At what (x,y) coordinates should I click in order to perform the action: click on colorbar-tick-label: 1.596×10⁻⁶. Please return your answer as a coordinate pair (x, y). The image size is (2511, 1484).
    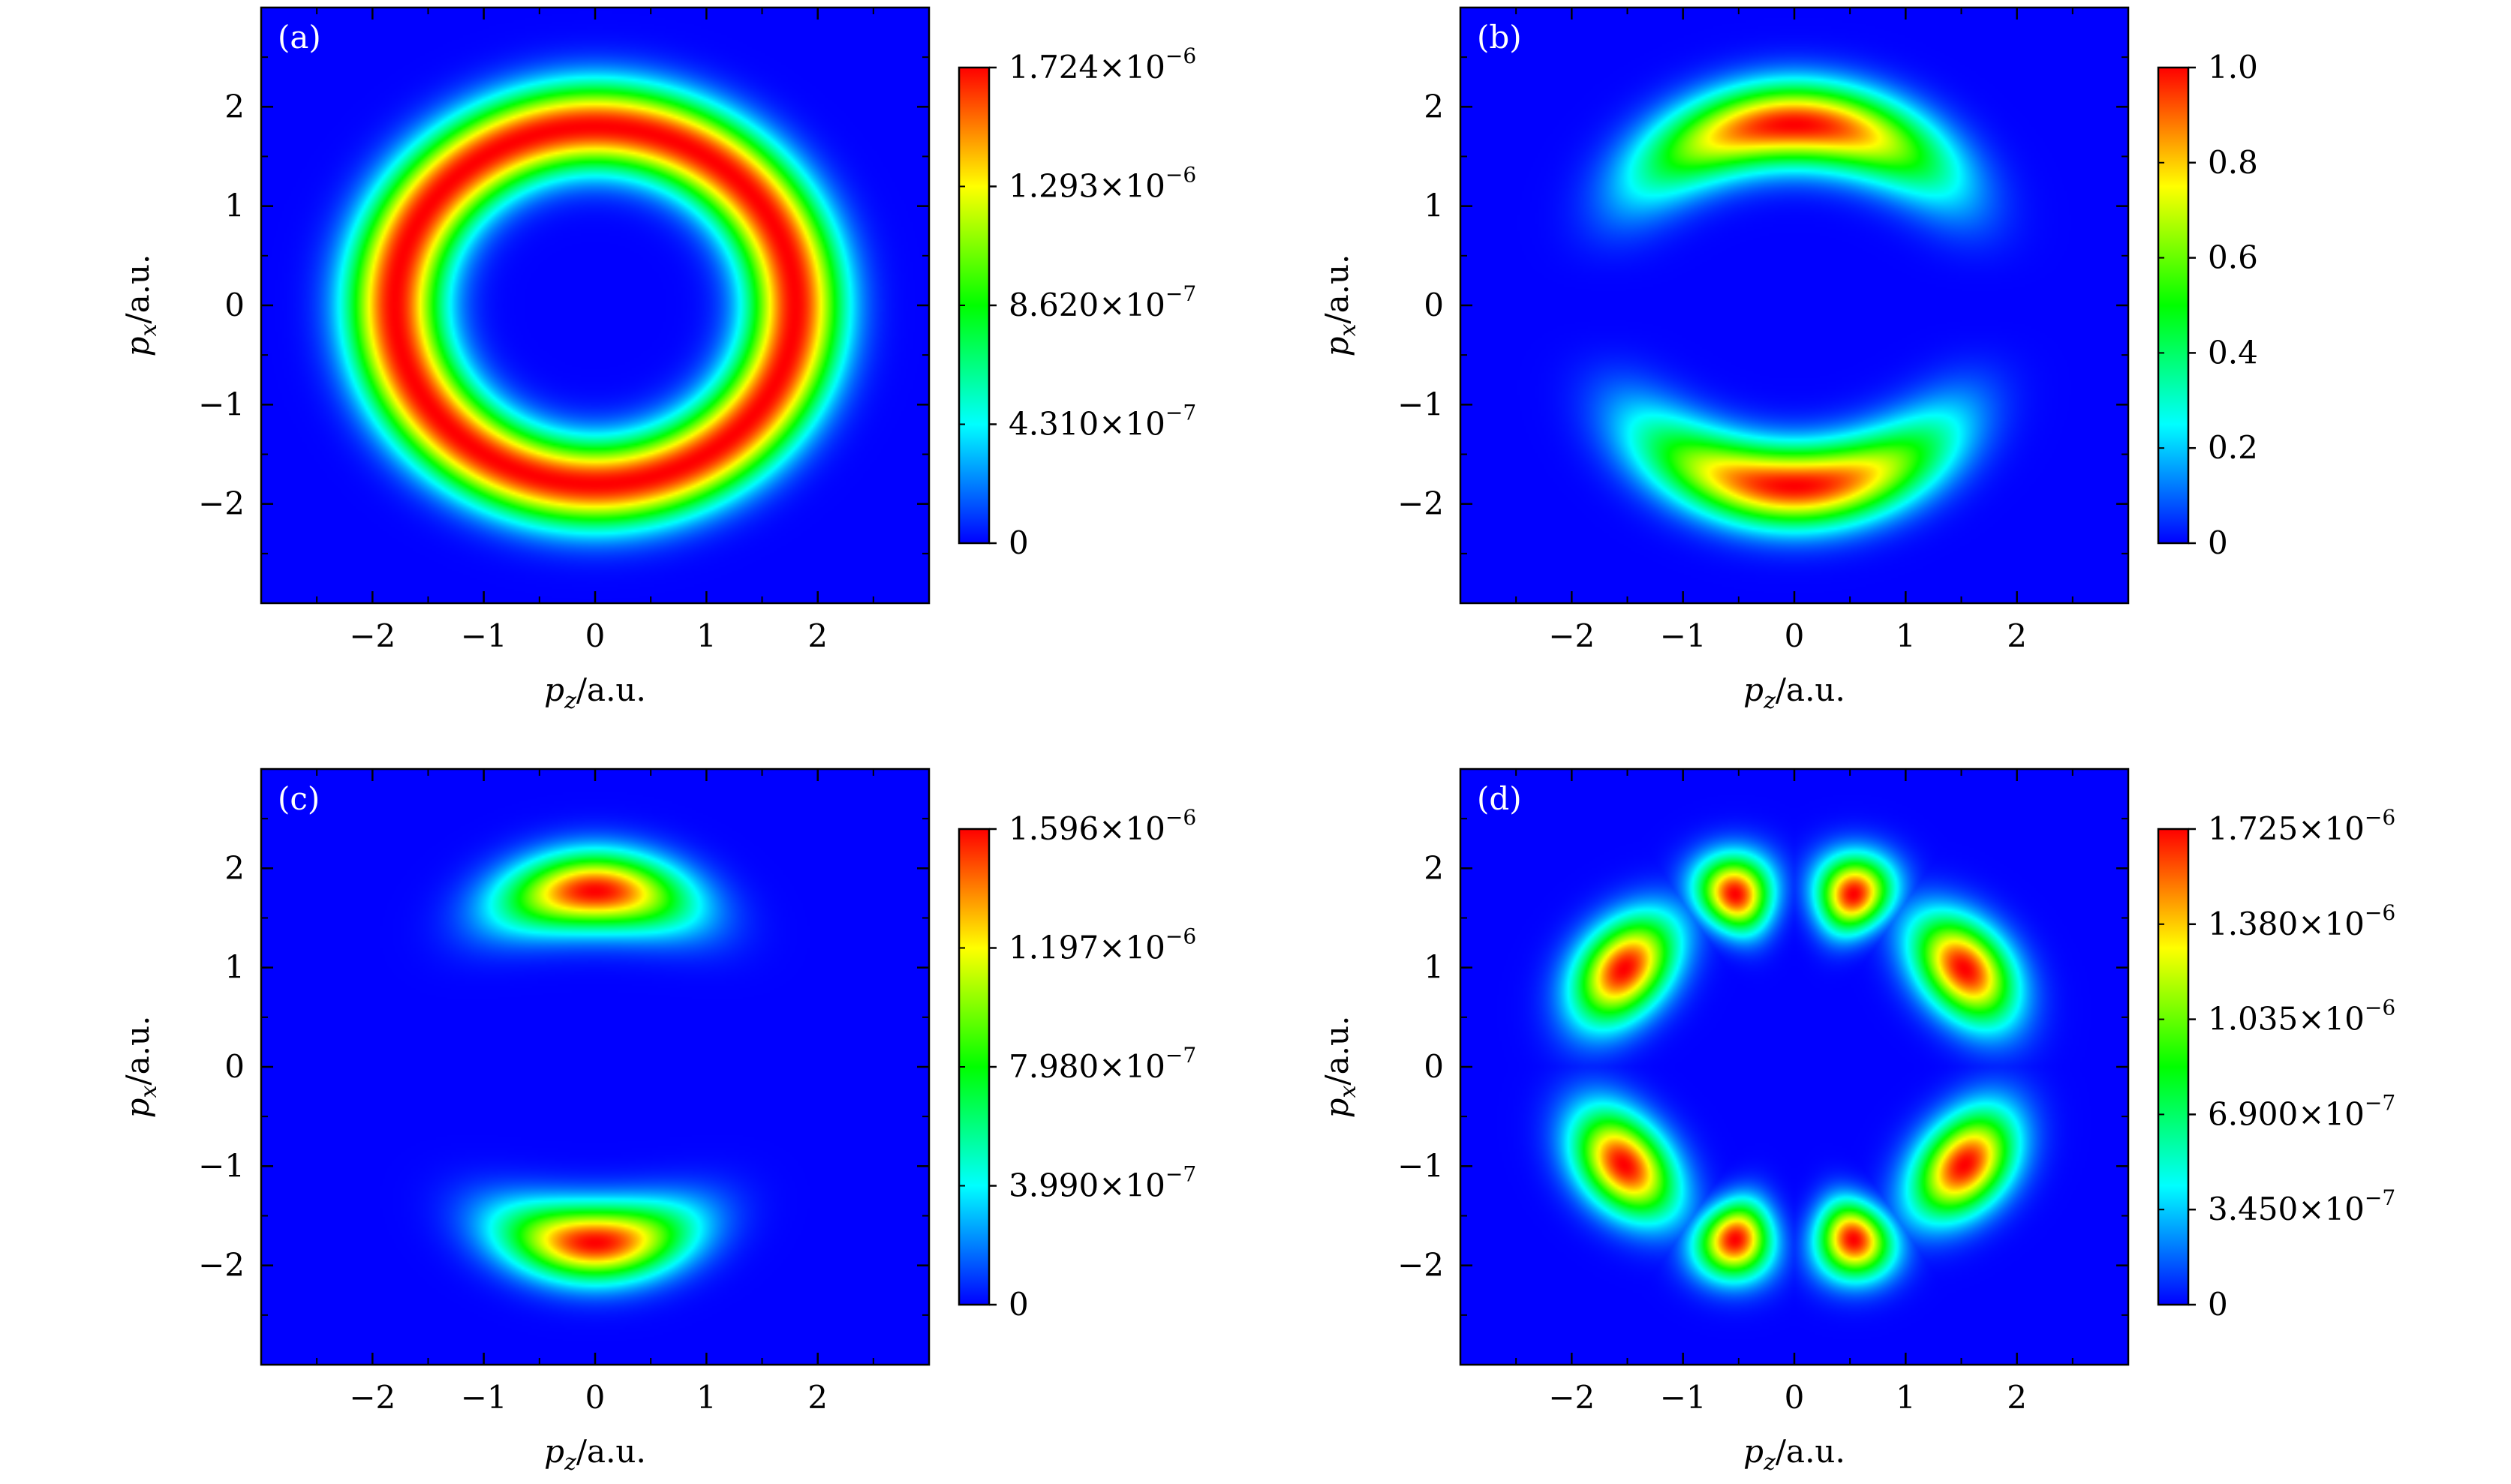
    Looking at the image, I should click on (1102, 826).